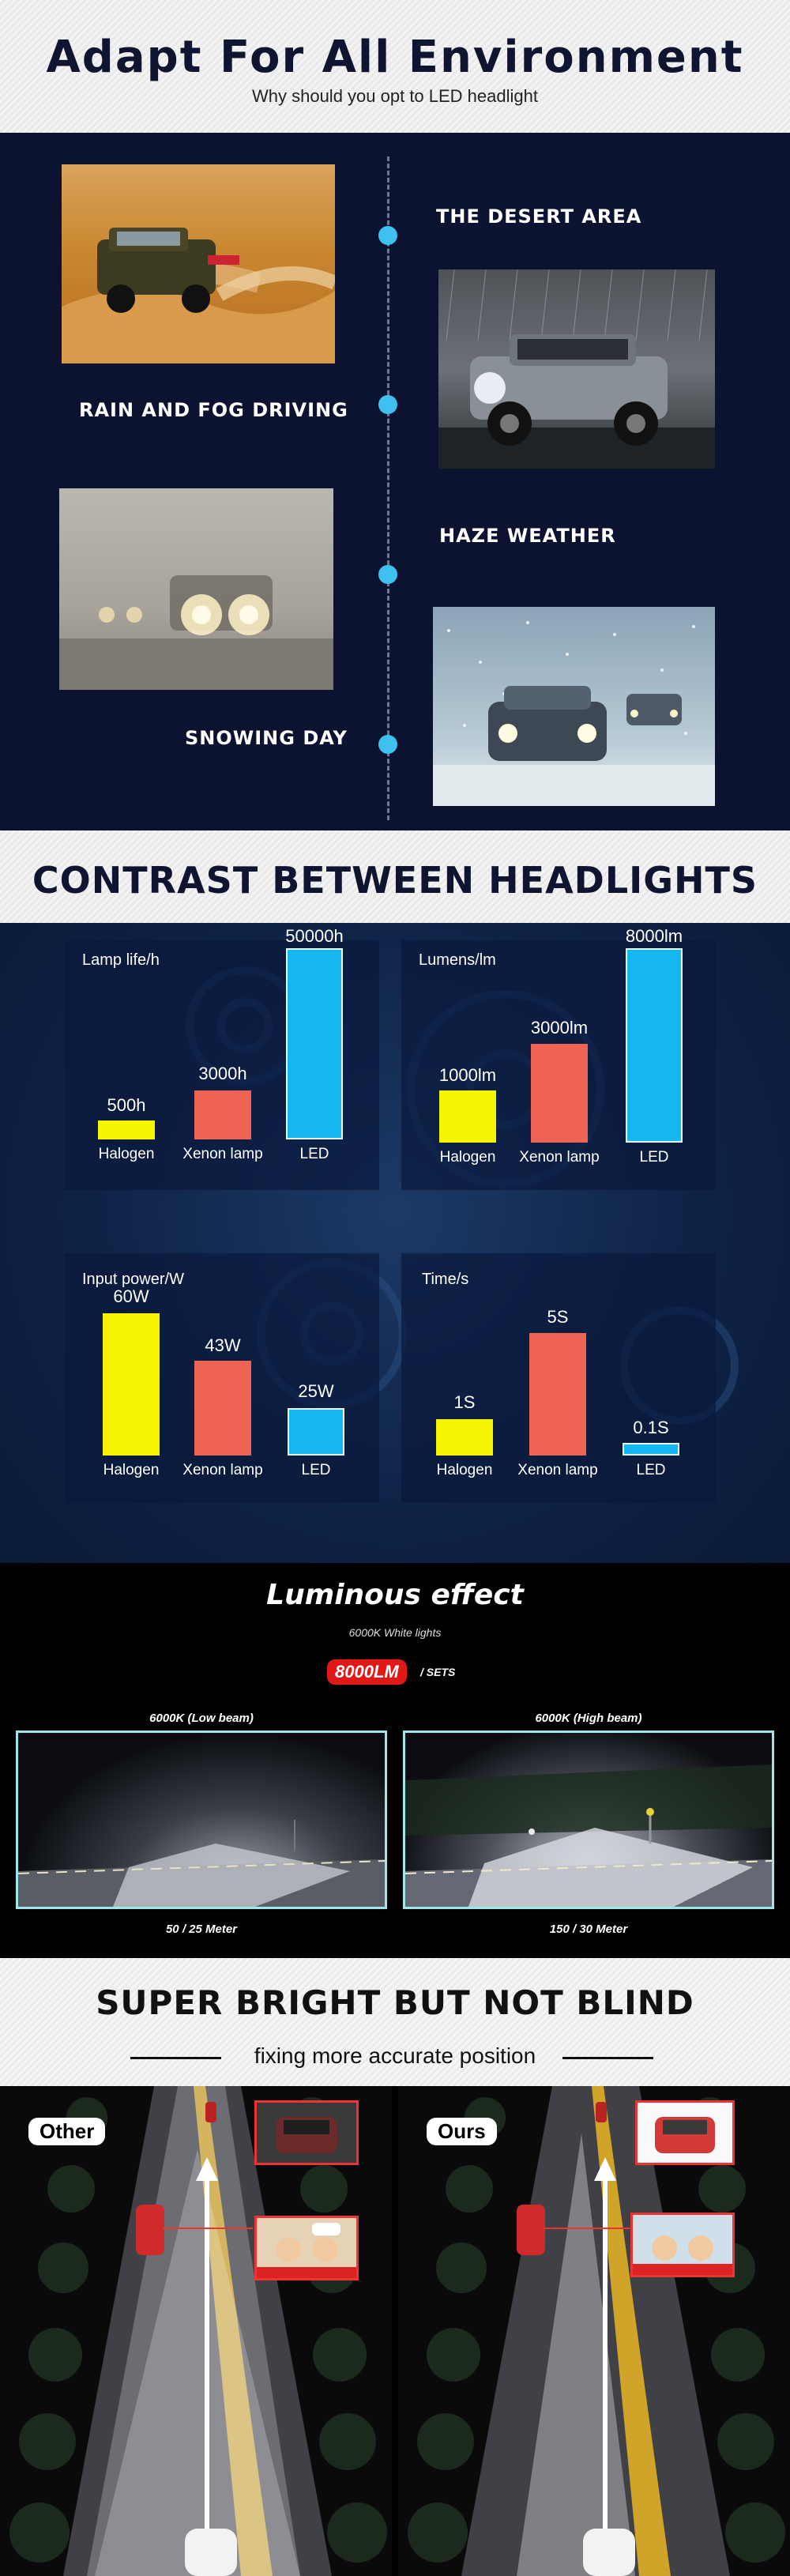 The width and height of the screenshot is (790, 2576). I want to click on low-beam-distance: 50 / 25 Meter, so click(202, 1929).